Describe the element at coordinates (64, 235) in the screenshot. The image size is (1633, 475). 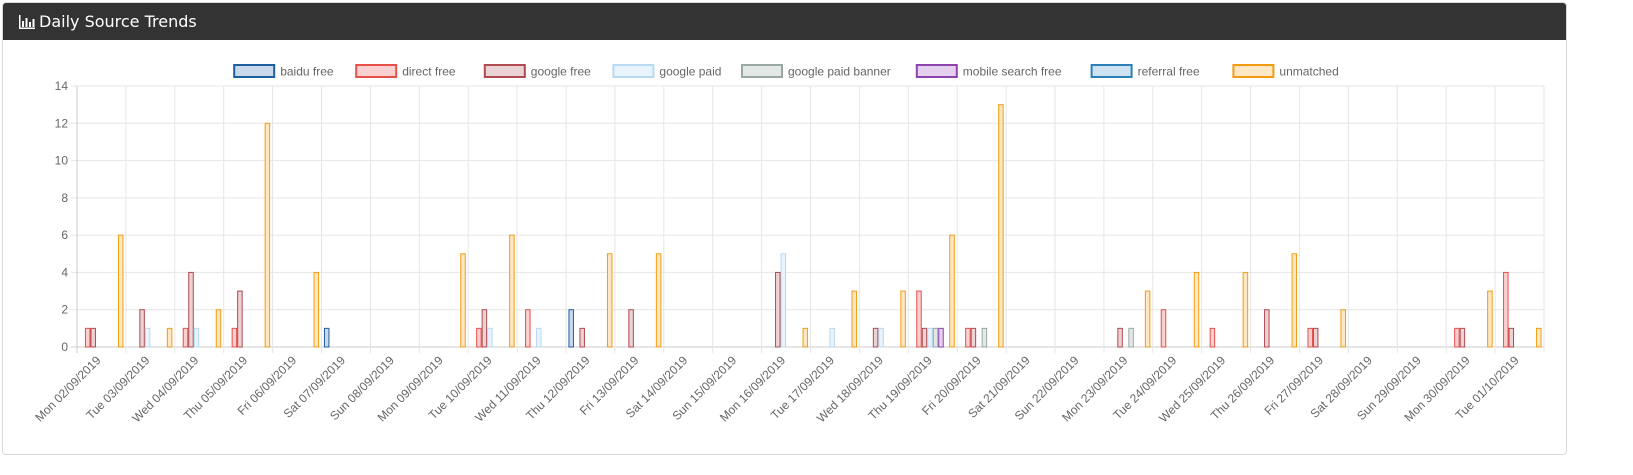
I see `y-tick-label: 6` at that location.